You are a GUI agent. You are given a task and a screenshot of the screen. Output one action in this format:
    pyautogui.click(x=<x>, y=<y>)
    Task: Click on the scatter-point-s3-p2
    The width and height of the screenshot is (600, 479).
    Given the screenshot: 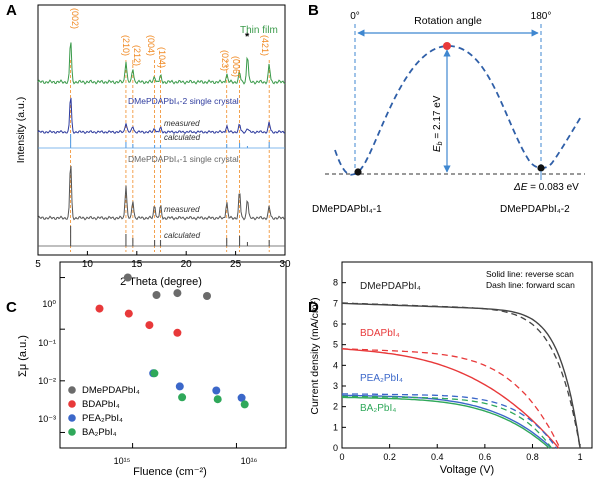 What is the action you would take?
    pyautogui.click(x=217, y=399)
    